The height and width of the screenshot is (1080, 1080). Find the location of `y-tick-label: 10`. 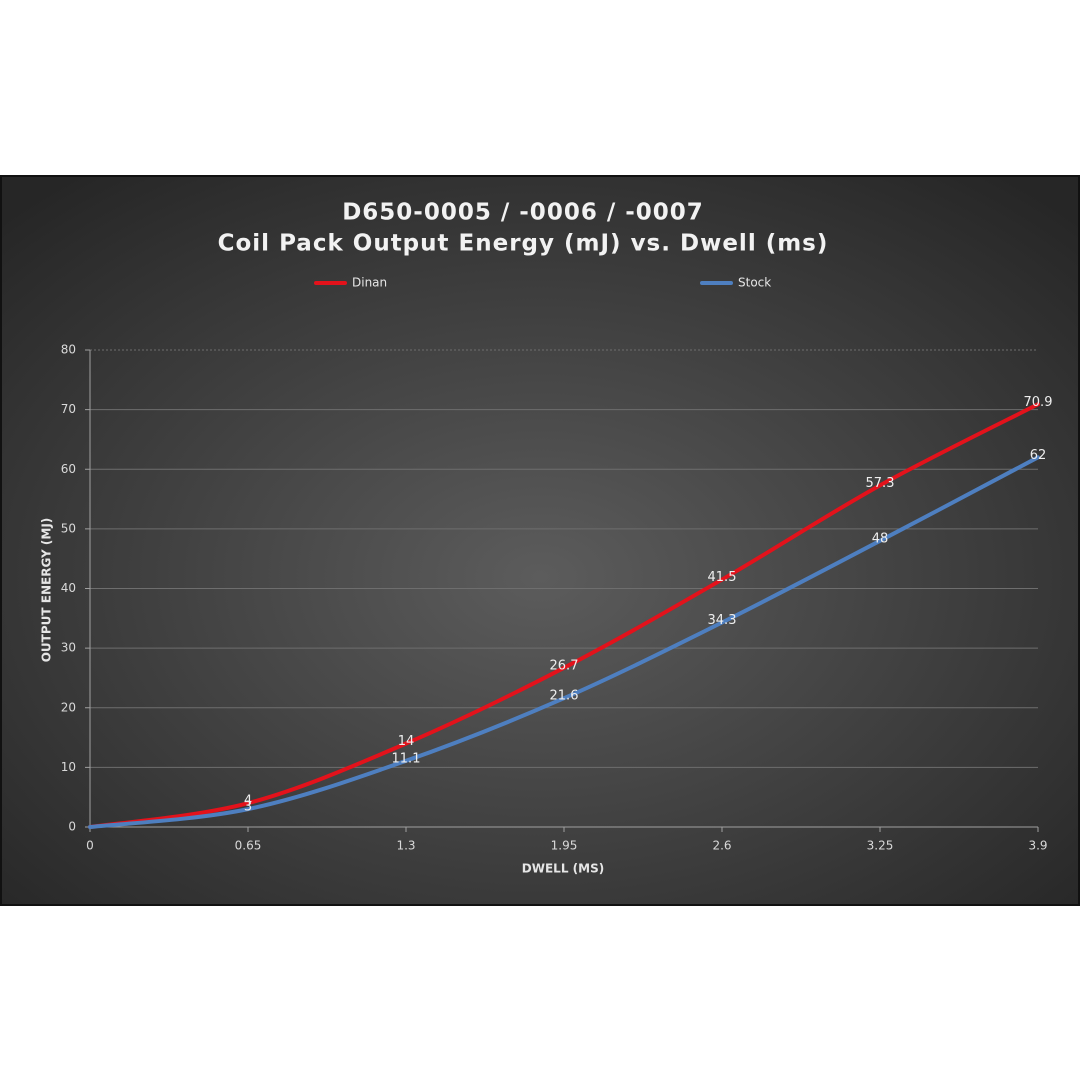

y-tick-label: 10 is located at coordinates (68, 767).